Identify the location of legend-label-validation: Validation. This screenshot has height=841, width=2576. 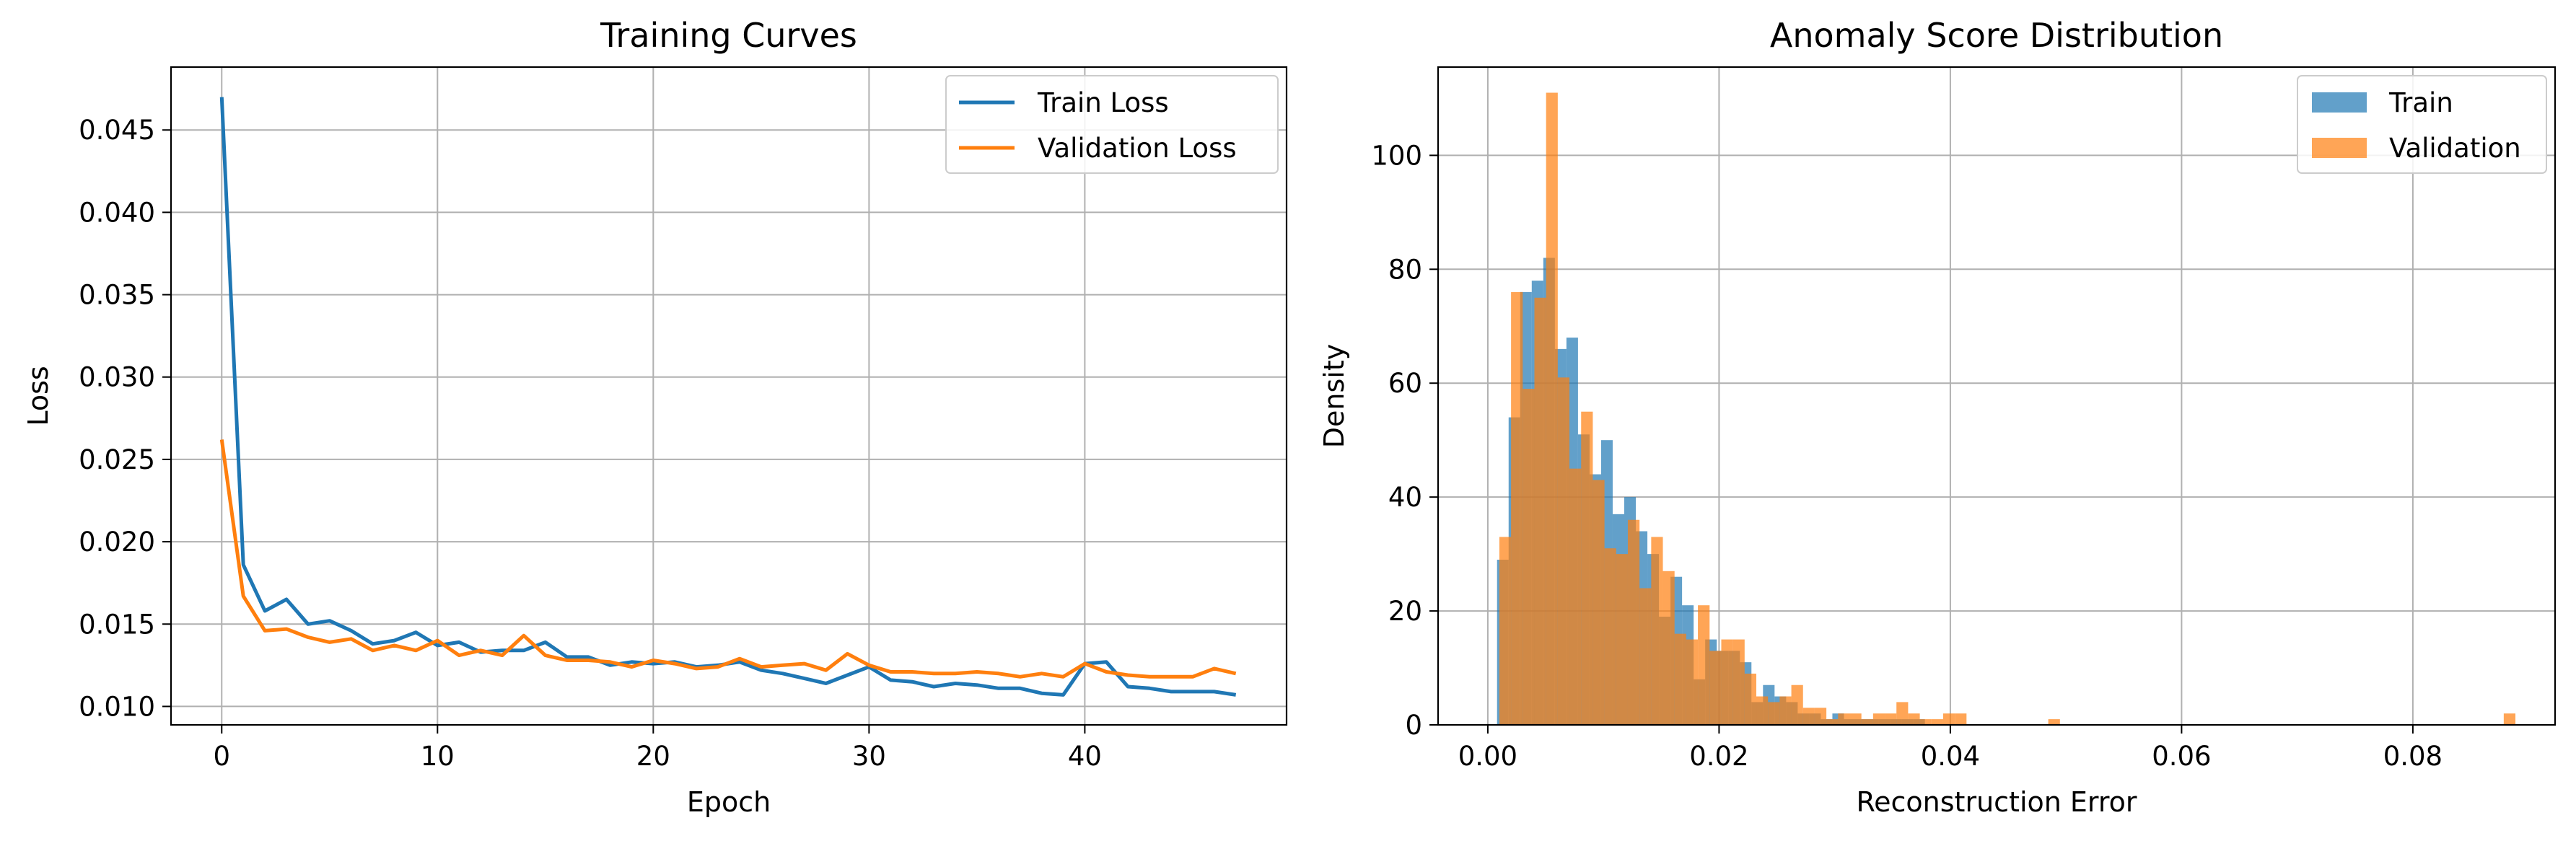
(2455, 148).